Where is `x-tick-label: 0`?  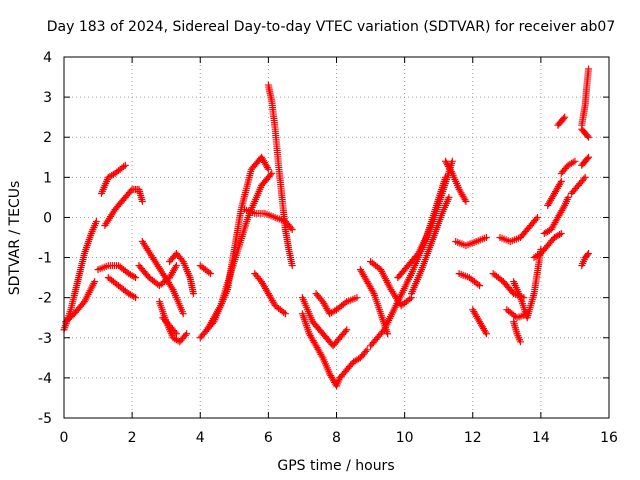
x-tick-label: 0 is located at coordinates (64, 438).